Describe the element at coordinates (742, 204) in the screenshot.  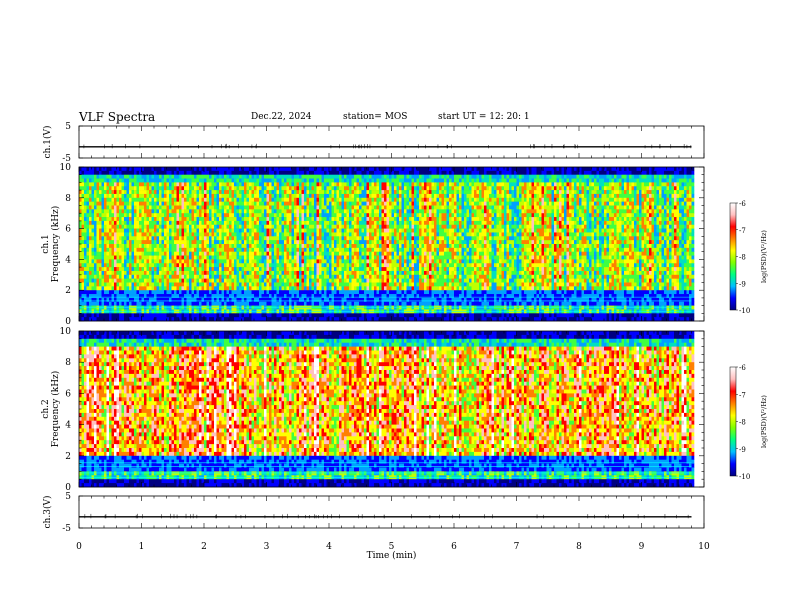
I see `ch1-cb-tick--6: -6` at that location.